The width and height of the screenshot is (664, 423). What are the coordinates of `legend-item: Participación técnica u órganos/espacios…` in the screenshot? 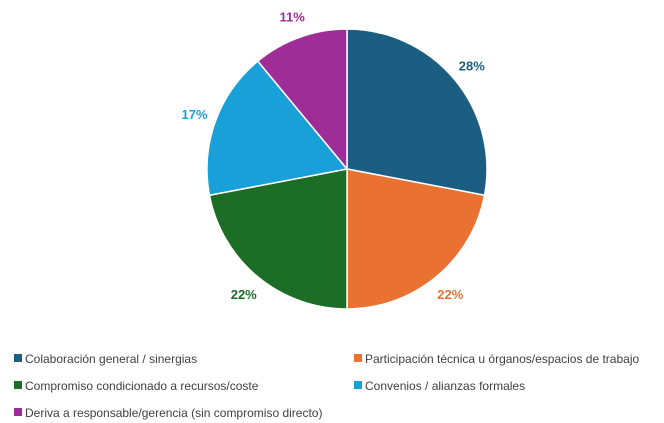 It's located at (496, 359).